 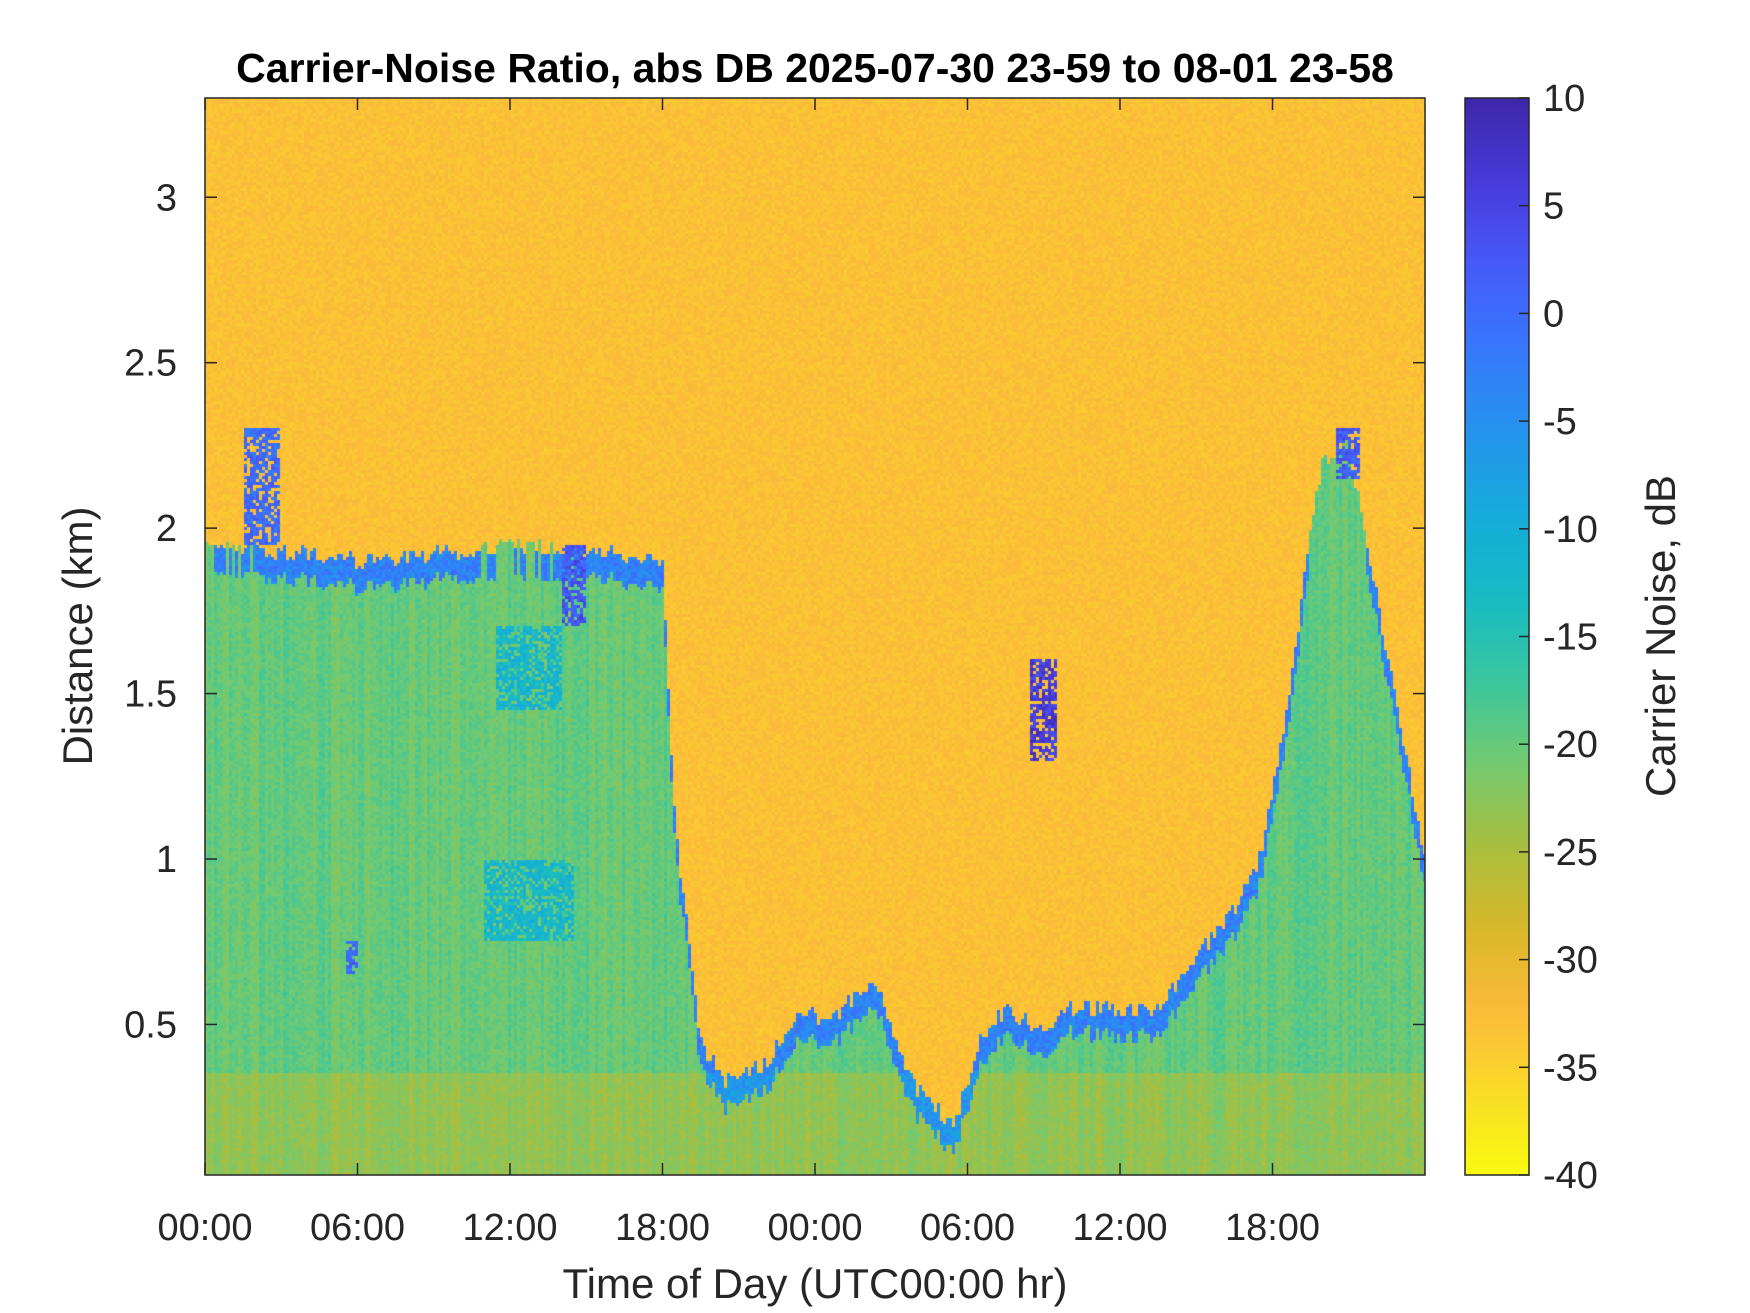 What do you see at coordinates (150, 695) in the screenshot?
I see `y-tick-label: 1.5` at bounding box center [150, 695].